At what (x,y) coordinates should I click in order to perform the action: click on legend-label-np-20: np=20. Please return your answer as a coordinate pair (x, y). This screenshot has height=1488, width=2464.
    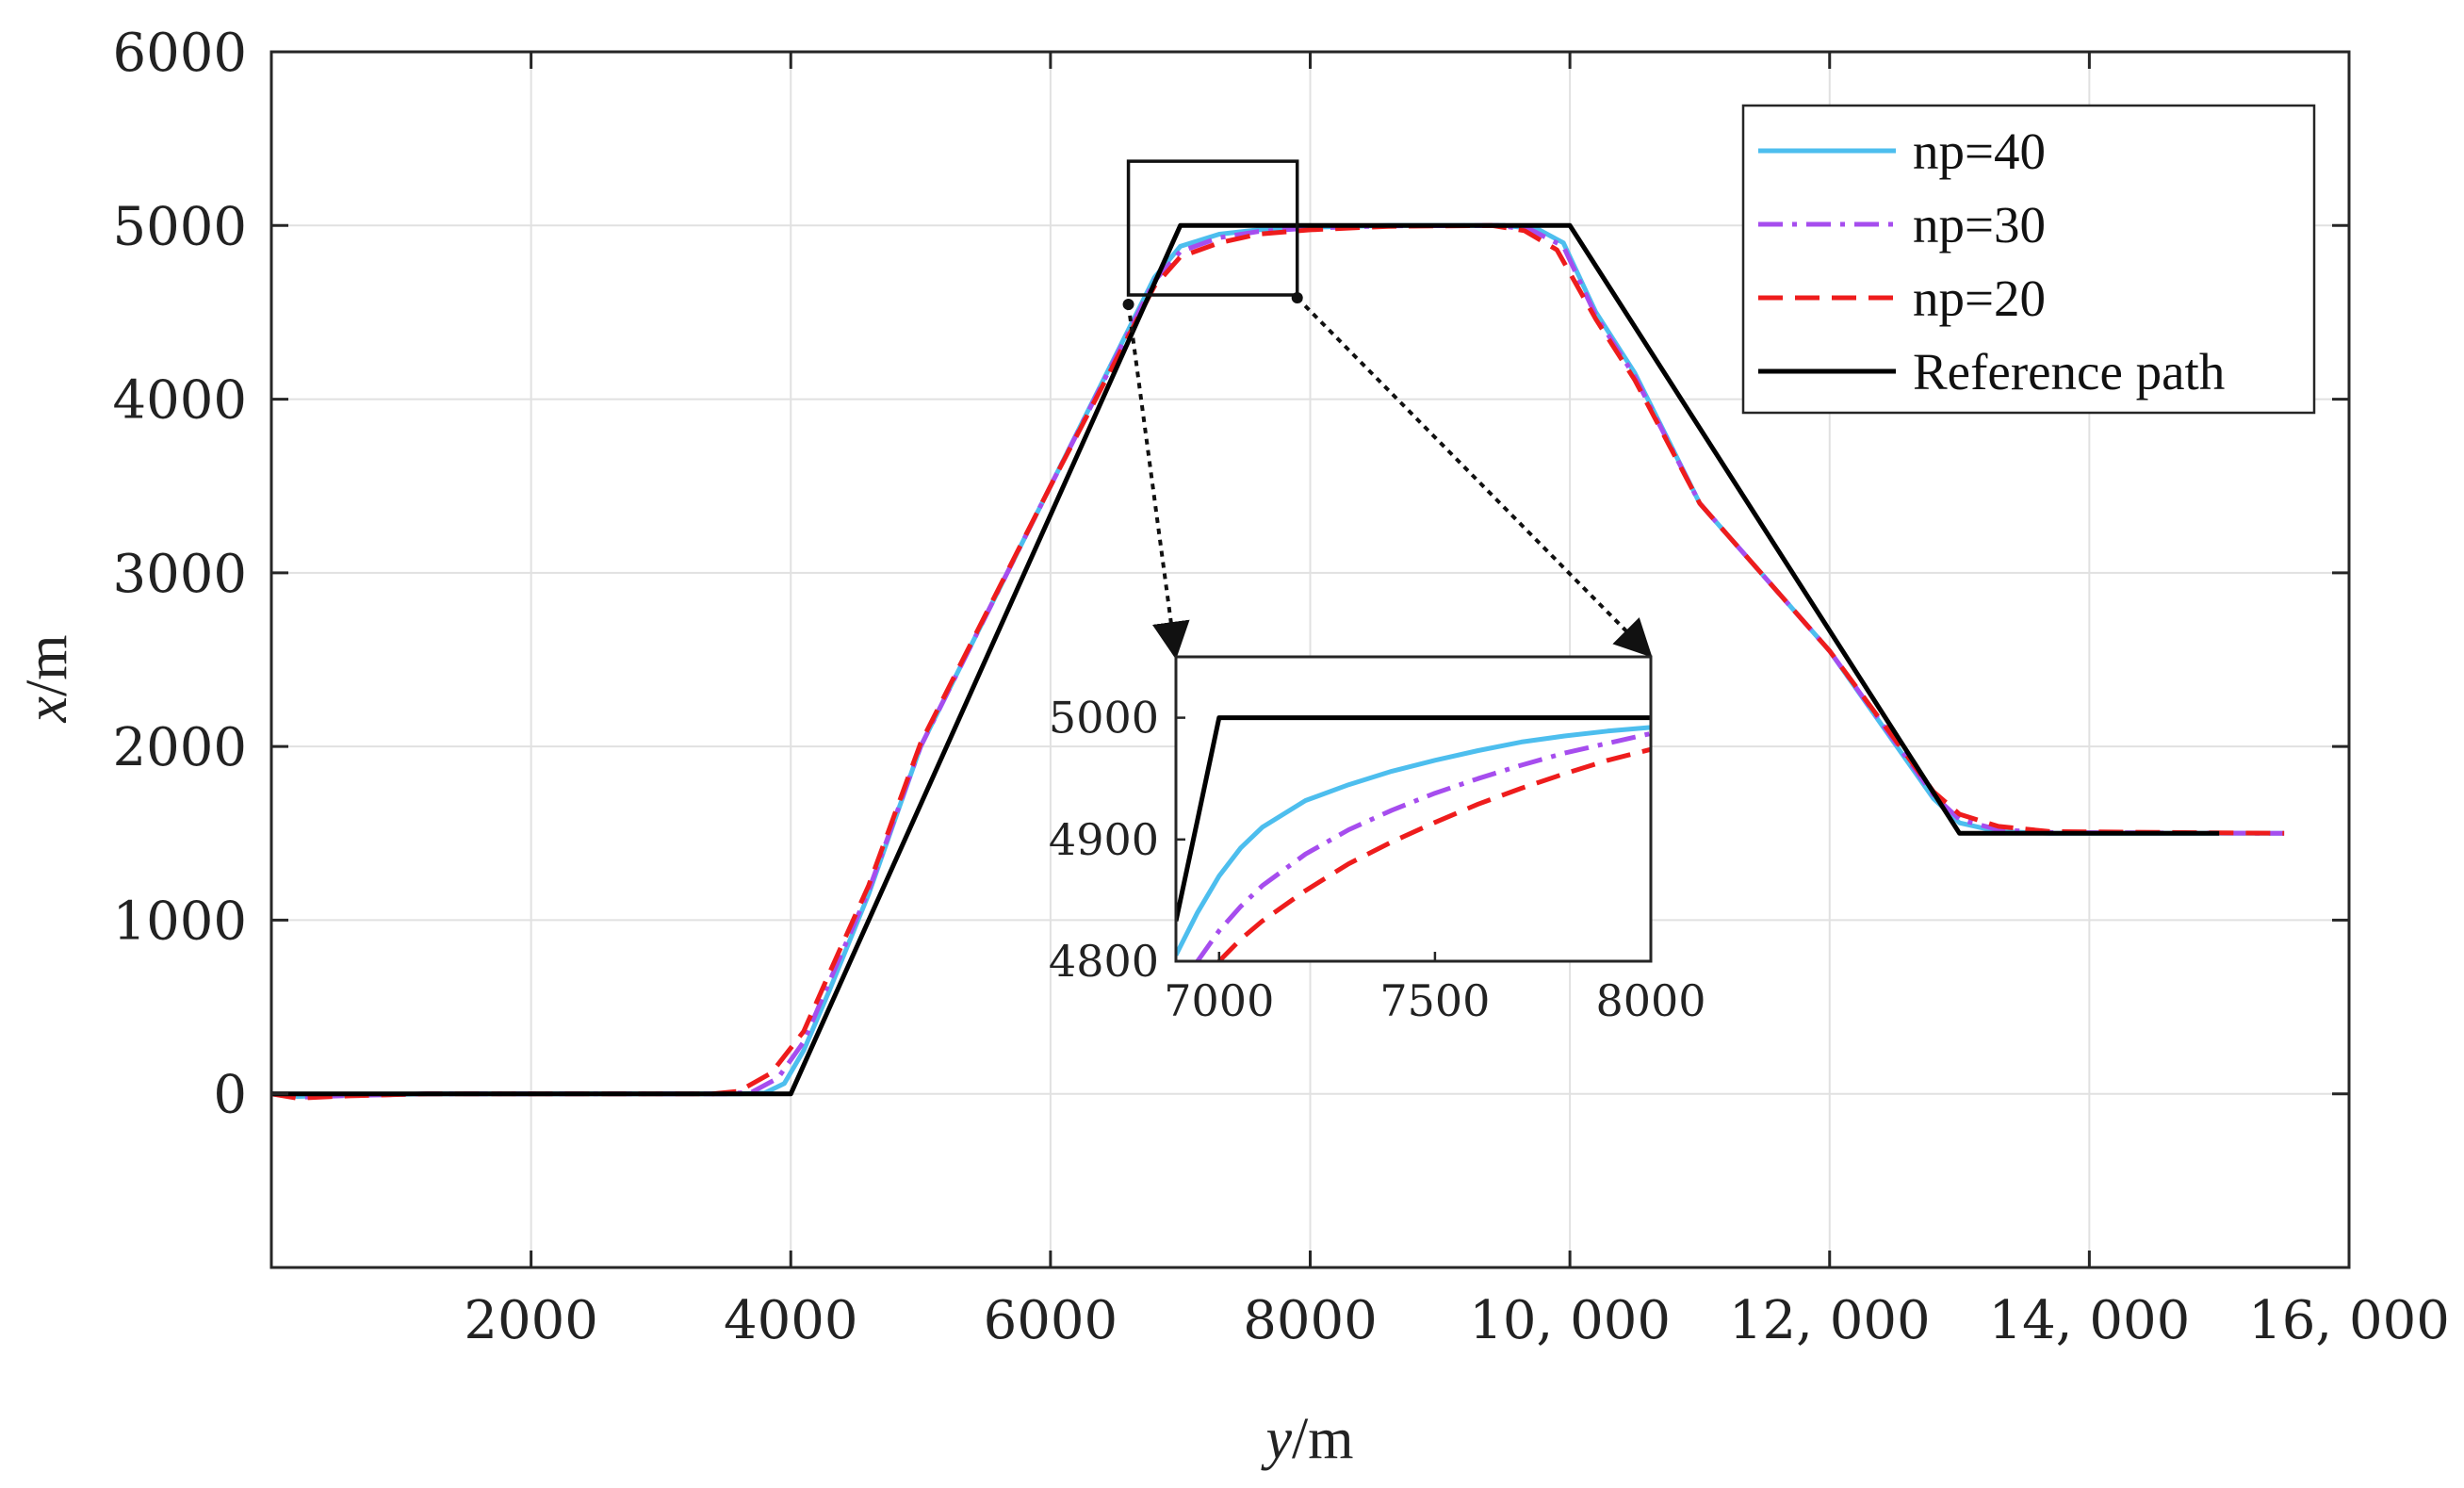
    Looking at the image, I should click on (1979, 298).